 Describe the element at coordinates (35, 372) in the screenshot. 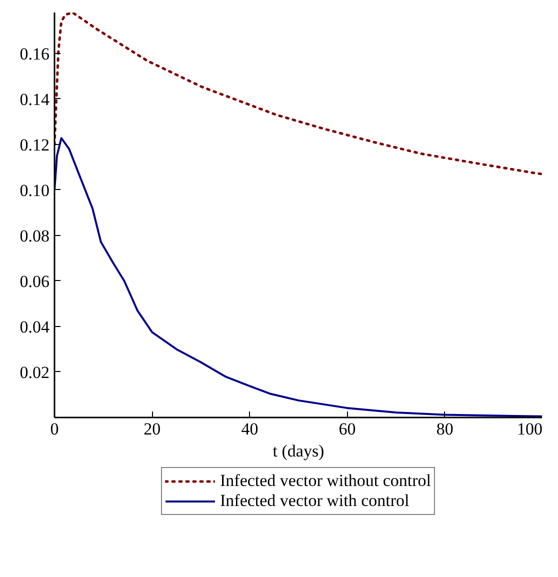

I see `y-tick-label: 0.02` at that location.